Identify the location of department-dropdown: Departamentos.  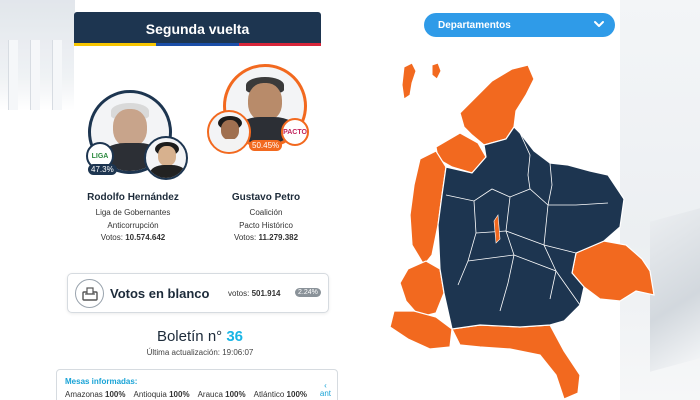
(519, 25).